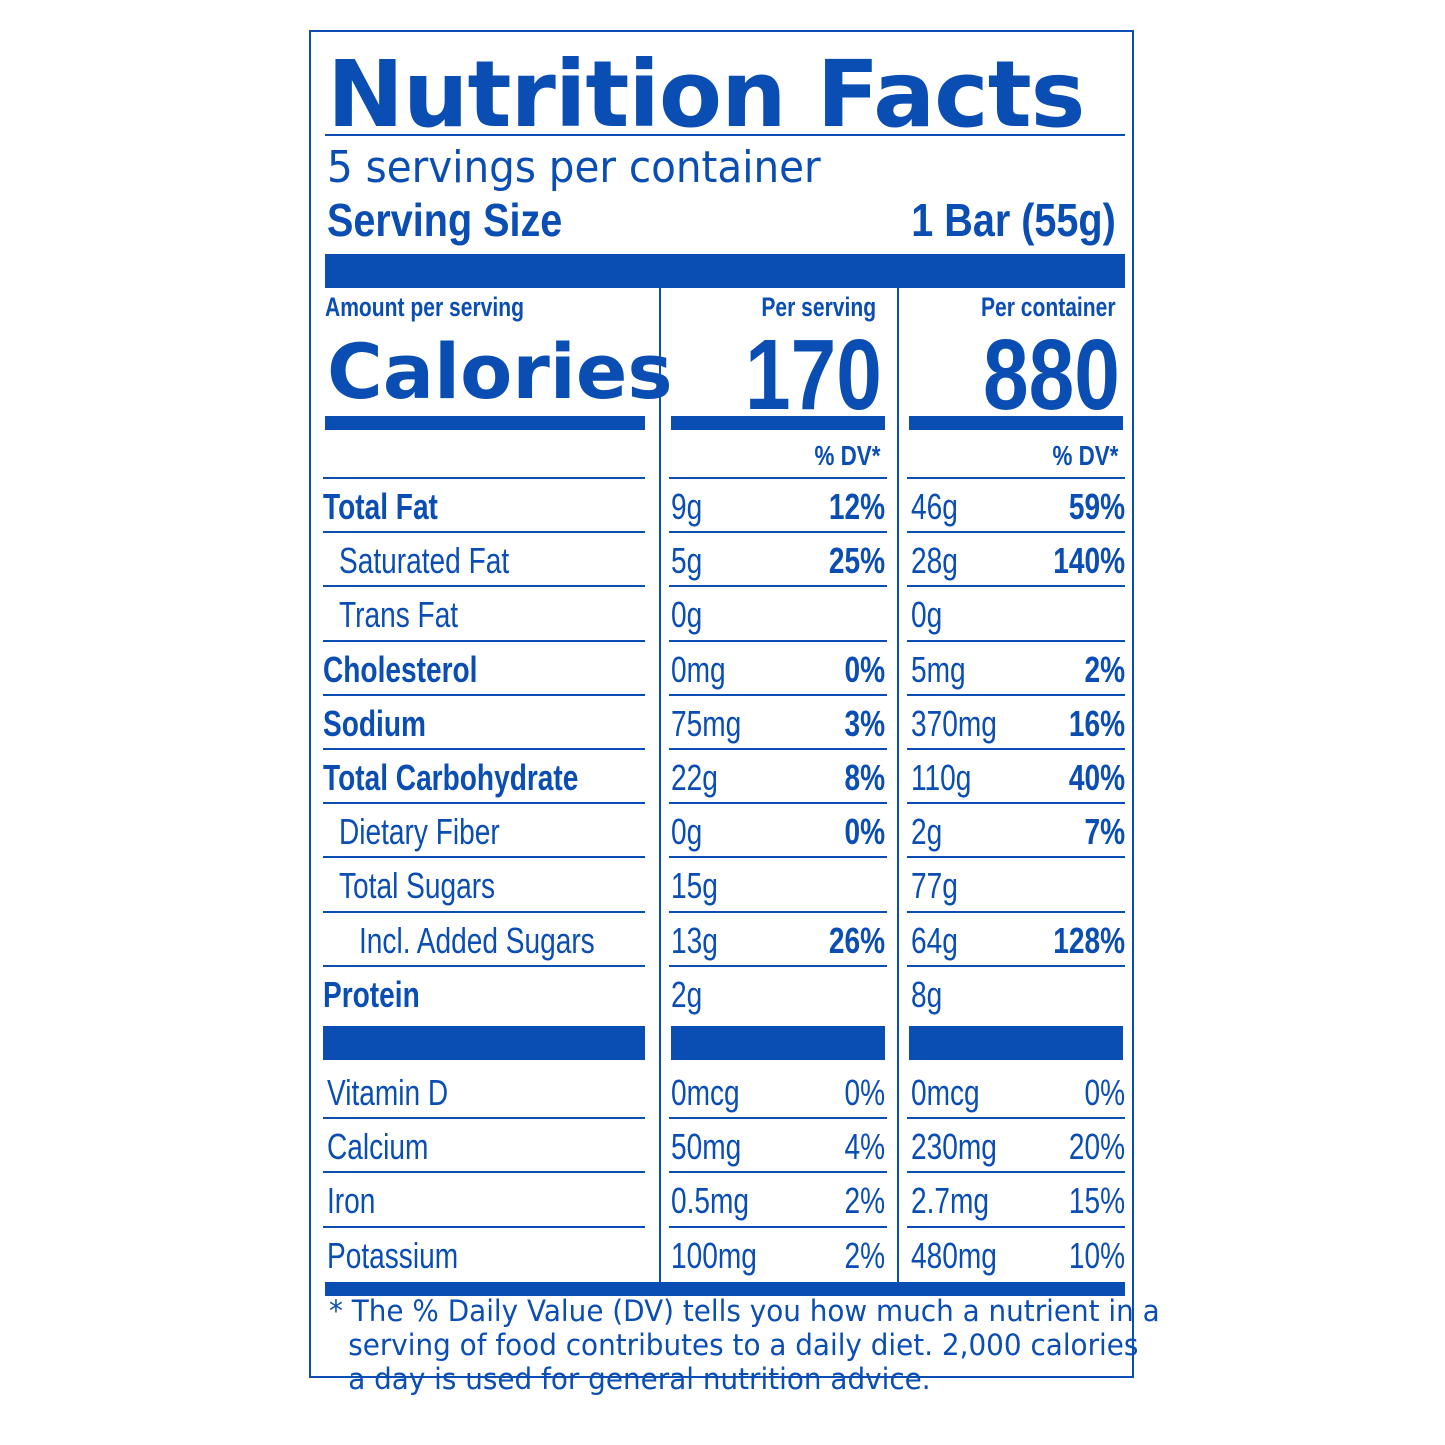 The width and height of the screenshot is (1445, 1445). I want to click on nutrient-name: Incl. Added Sugars, so click(477, 940).